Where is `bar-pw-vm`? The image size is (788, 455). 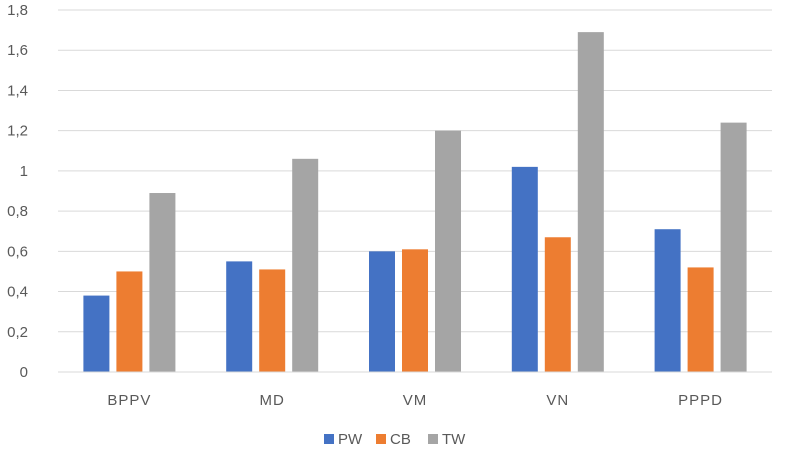 bar-pw-vm is located at coordinates (382, 311).